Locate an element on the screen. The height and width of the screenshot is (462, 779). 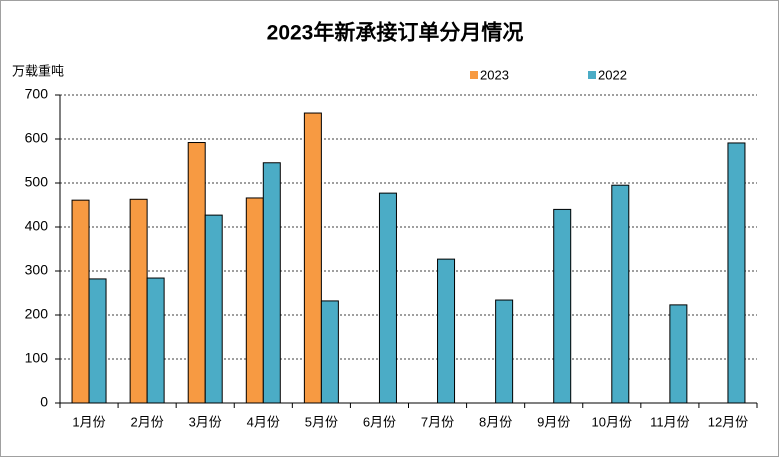
x-tick-label: 2月份 is located at coordinates (147, 421).